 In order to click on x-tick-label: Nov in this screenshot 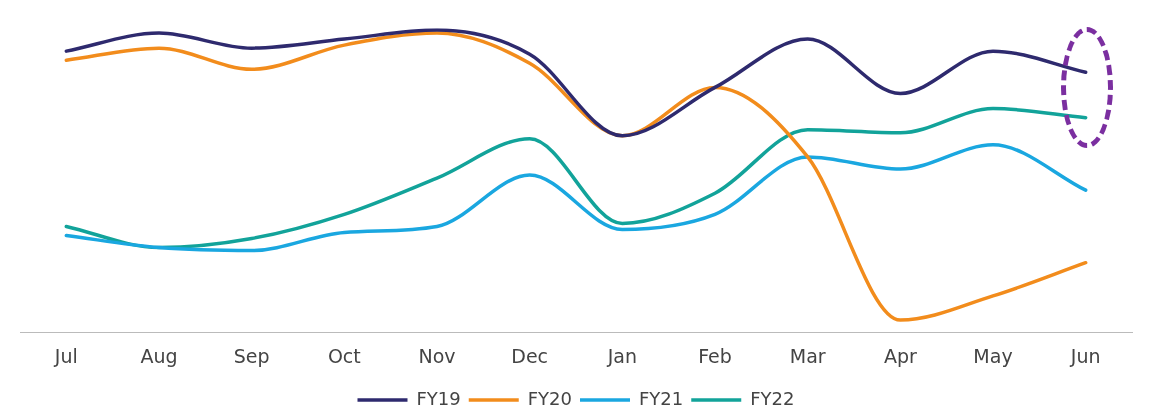, I will do `click(437, 355)`.